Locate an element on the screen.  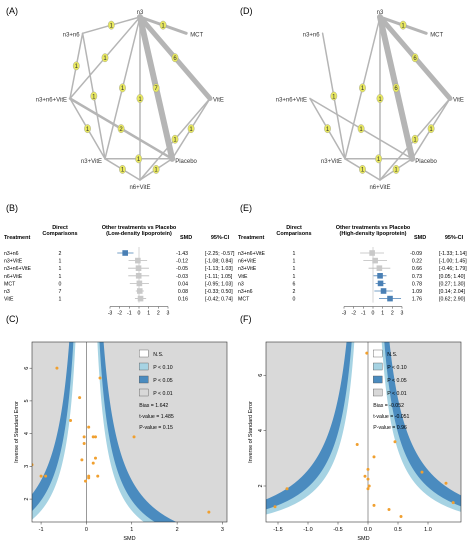
forest-smd-value: 0.16 is located at coordinates (183, 300).